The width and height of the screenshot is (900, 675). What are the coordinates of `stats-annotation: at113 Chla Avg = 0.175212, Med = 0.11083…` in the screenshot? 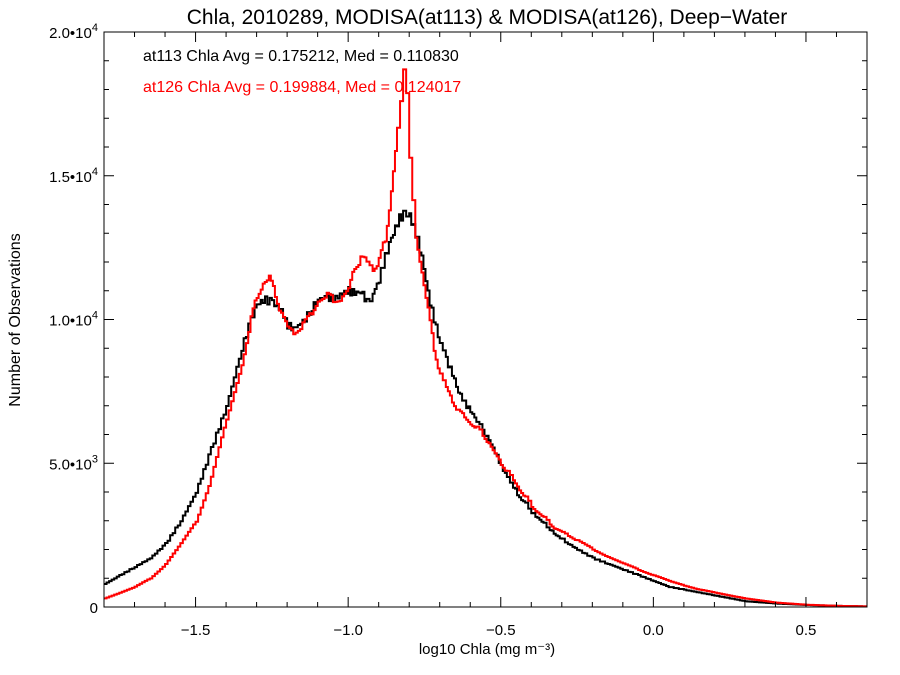 It's located at (301, 56).